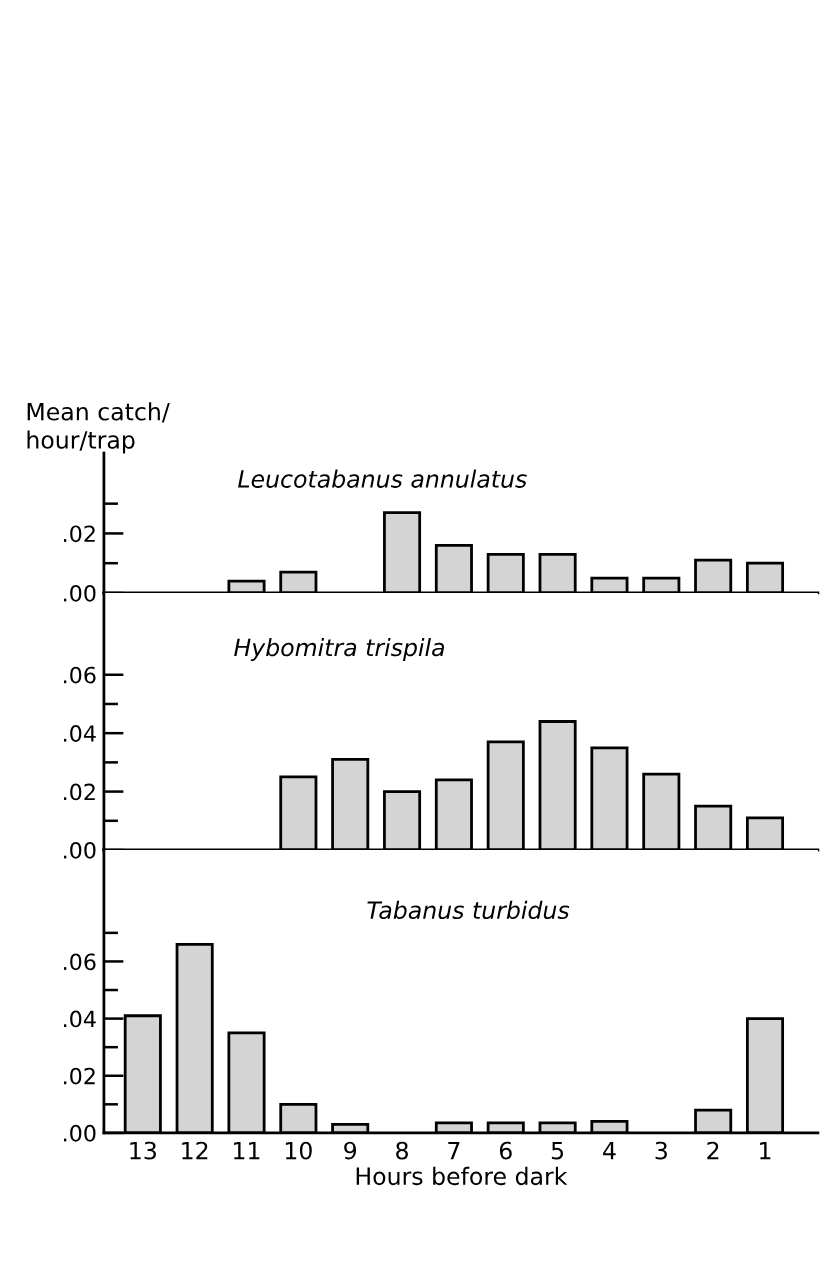 The height and width of the screenshot is (1263, 838). Describe the element at coordinates (557, 1150) in the screenshot. I see `x-tick-label: 5` at that location.